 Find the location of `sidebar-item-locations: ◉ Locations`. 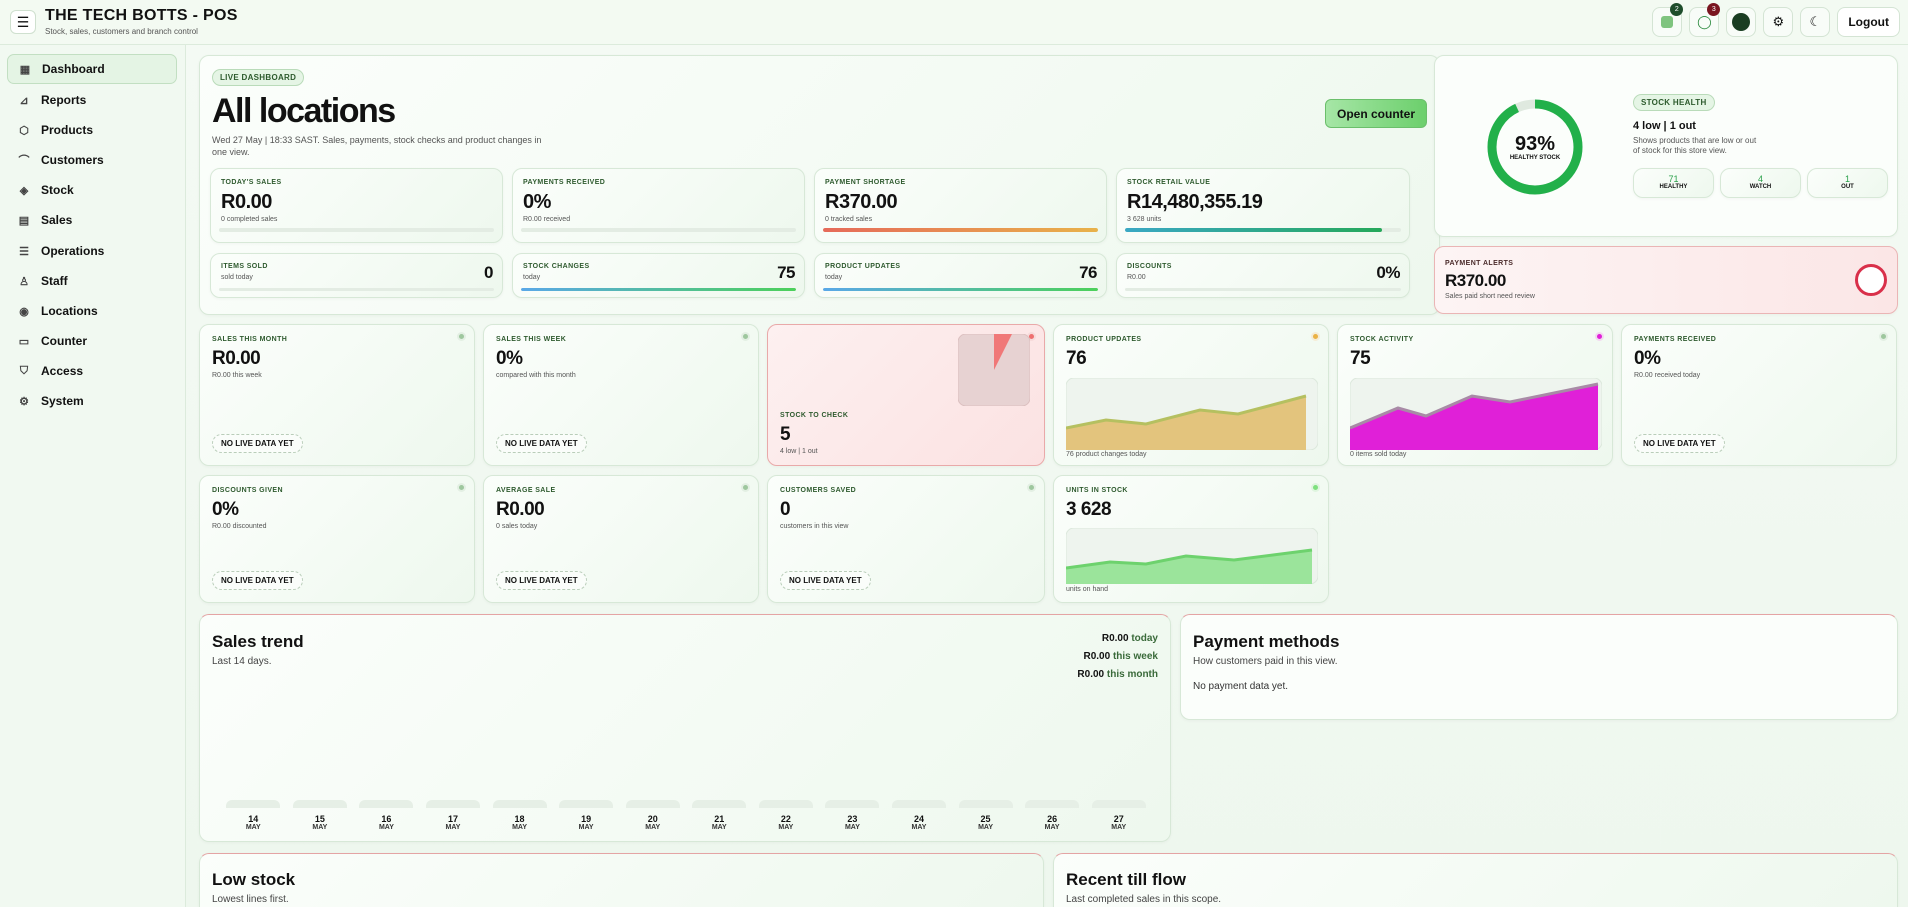

sidebar-item-locations: ◉ Locations is located at coordinates (92, 311).